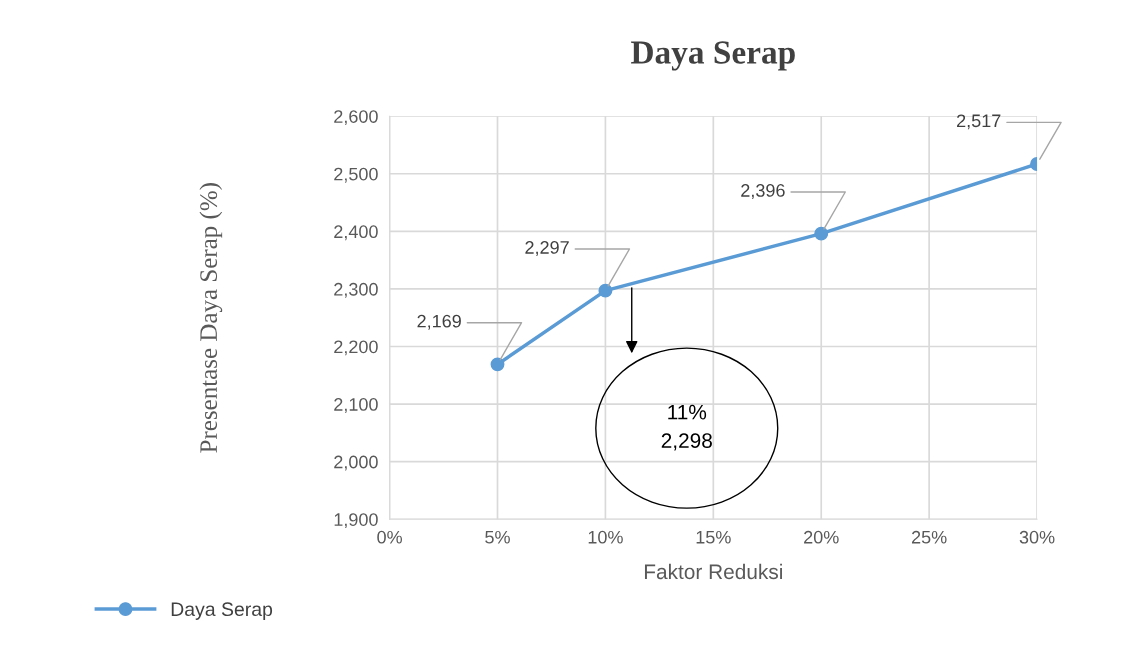 The image size is (1126, 664). Describe the element at coordinates (439, 322) in the screenshot. I see `data-label: 2,169` at that location.